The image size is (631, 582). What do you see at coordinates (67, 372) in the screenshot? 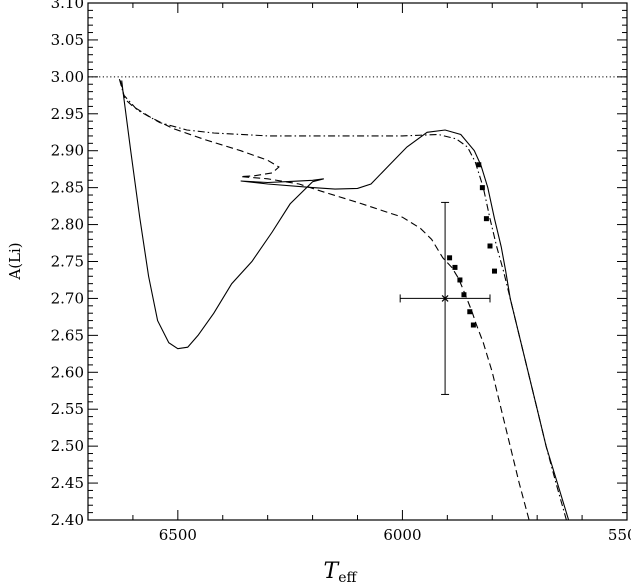
I see `y-tick-label: 2.60` at bounding box center [67, 372].